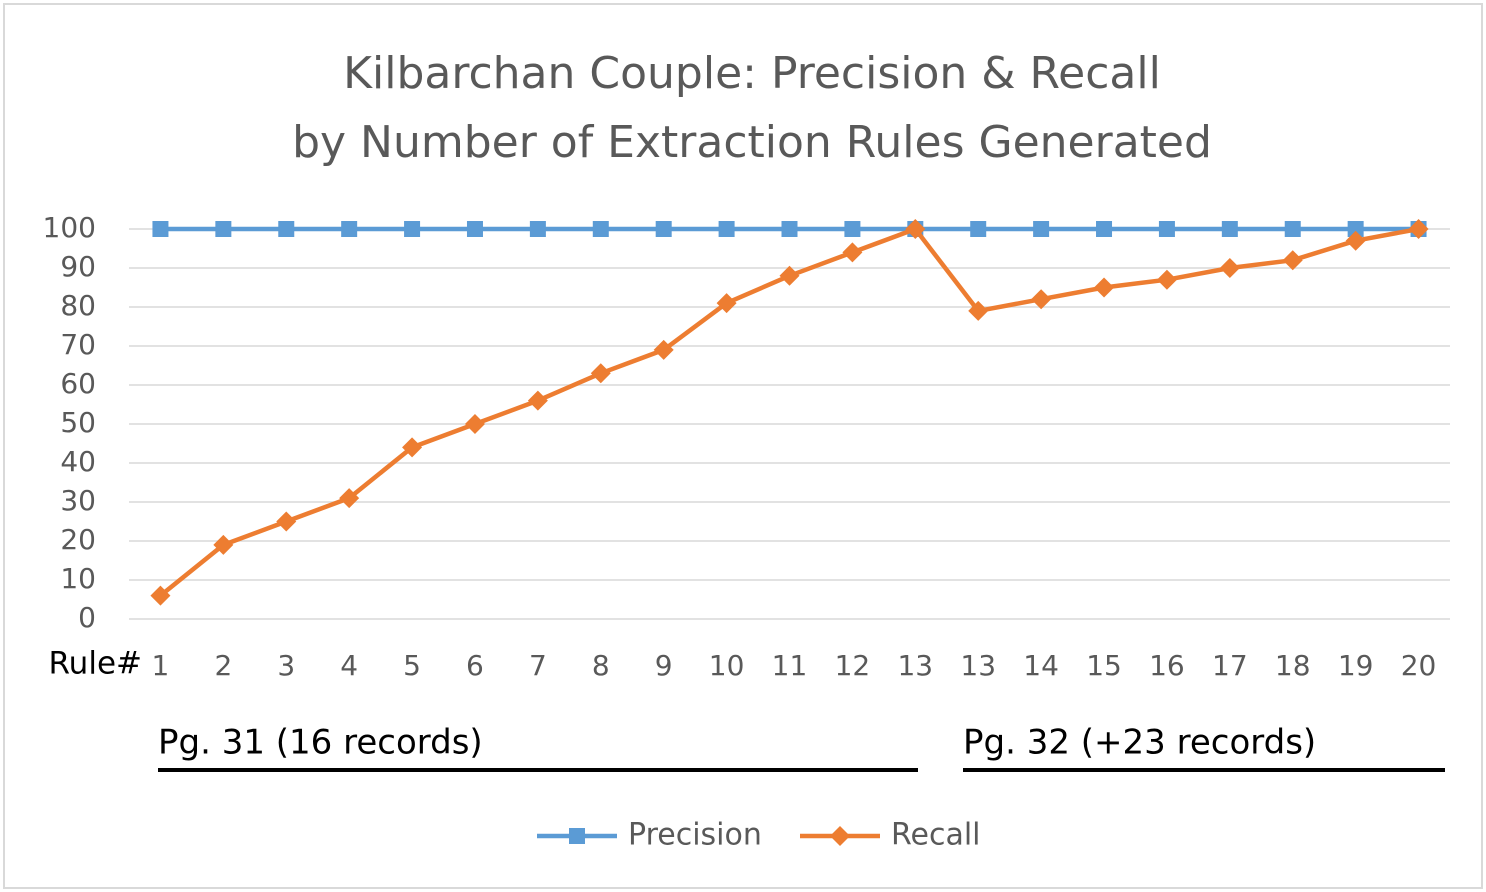  I want to click on chart-title: Kilbarchan Couple: Precision & Recall, so click(752, 73).